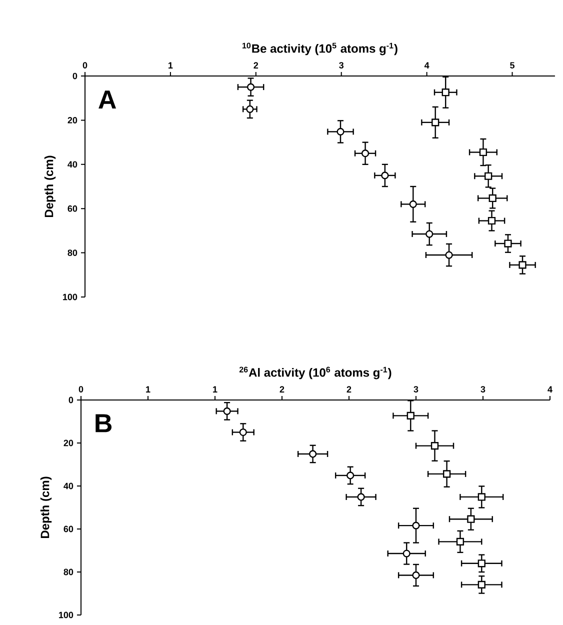  I want to click on annotation: A, so click(107, 99).